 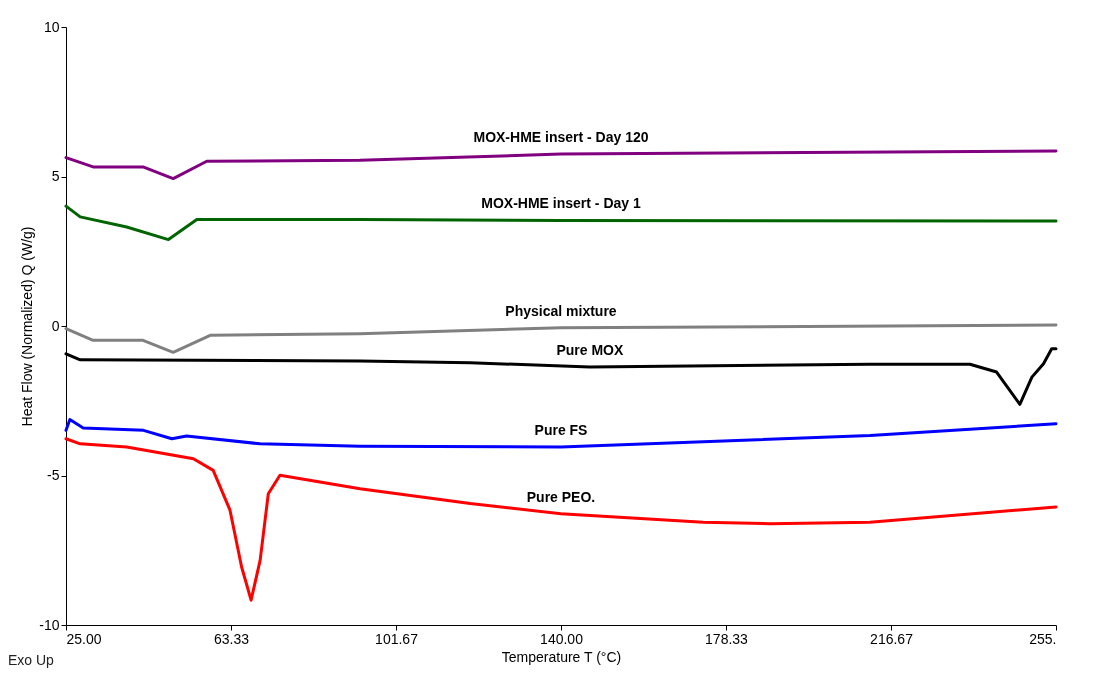 What do you see at coordinates (27, 326) in the screenshot?
I see `y-axis-title: Heat Flow (Normalized) Q (W/g)` at bounding box center [27, 326].